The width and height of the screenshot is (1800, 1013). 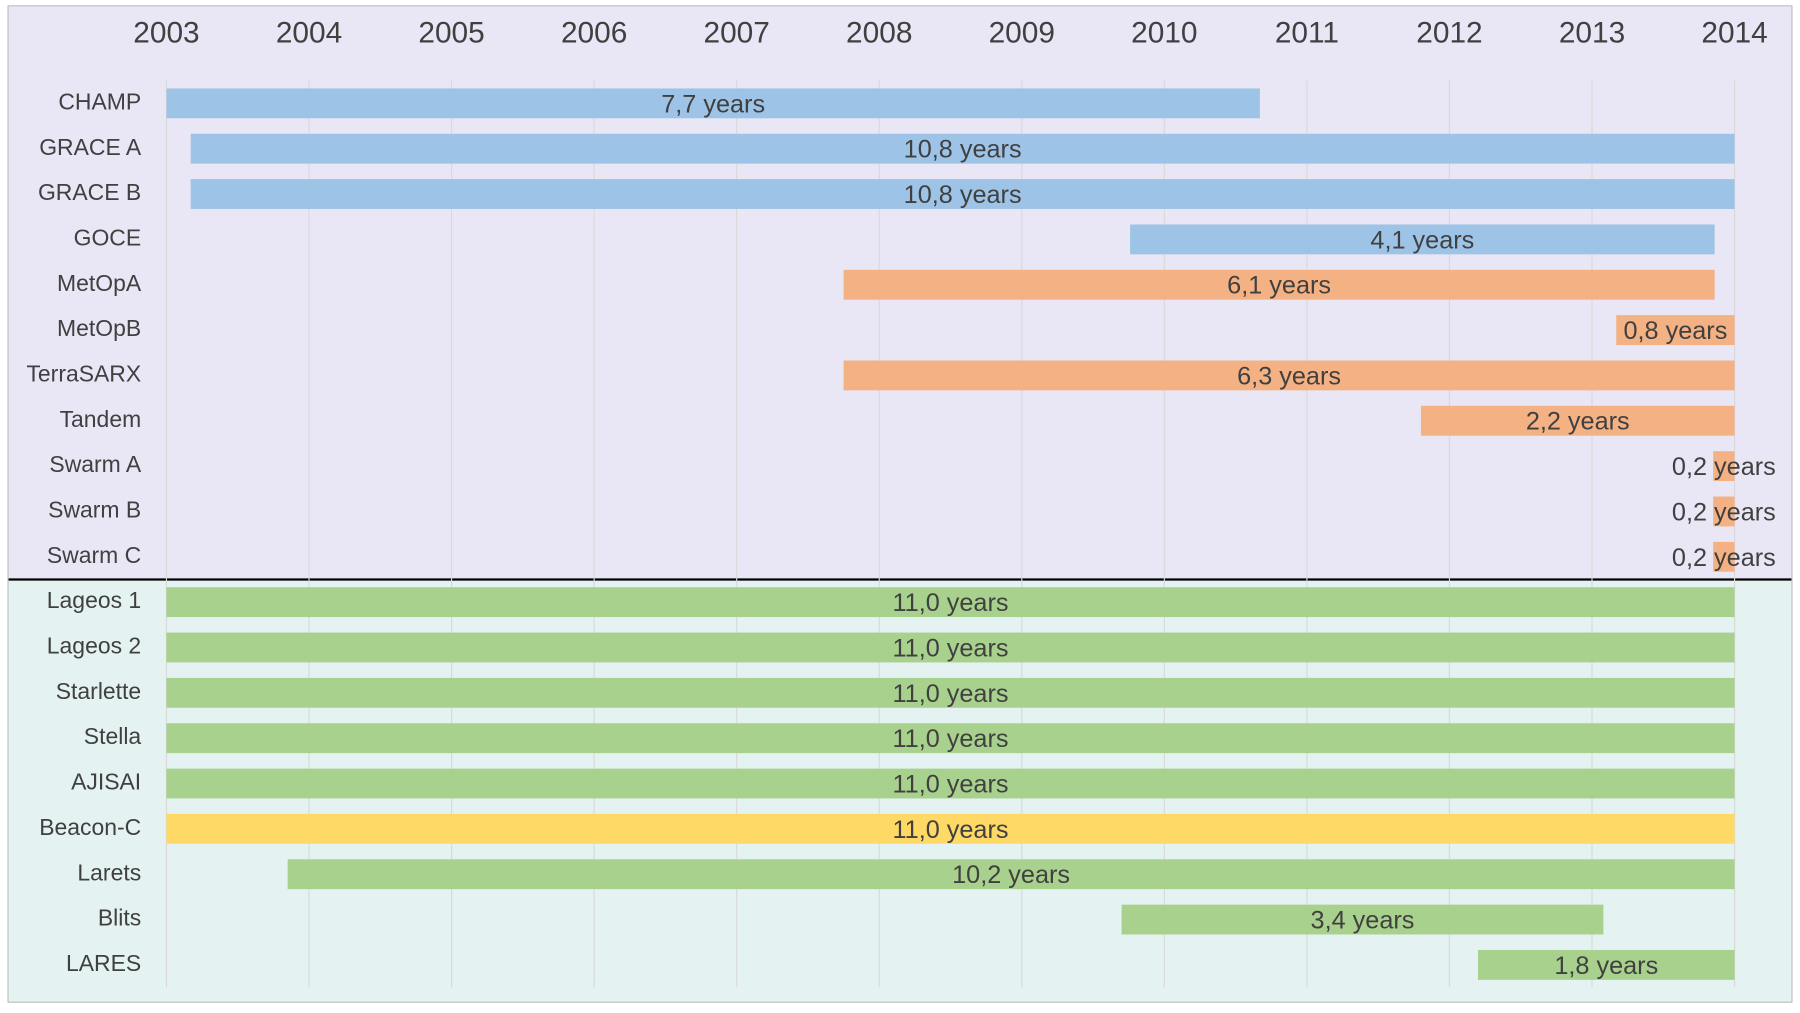 I want to click on x-tick-label: 2014, so click(x=1734, y=32).